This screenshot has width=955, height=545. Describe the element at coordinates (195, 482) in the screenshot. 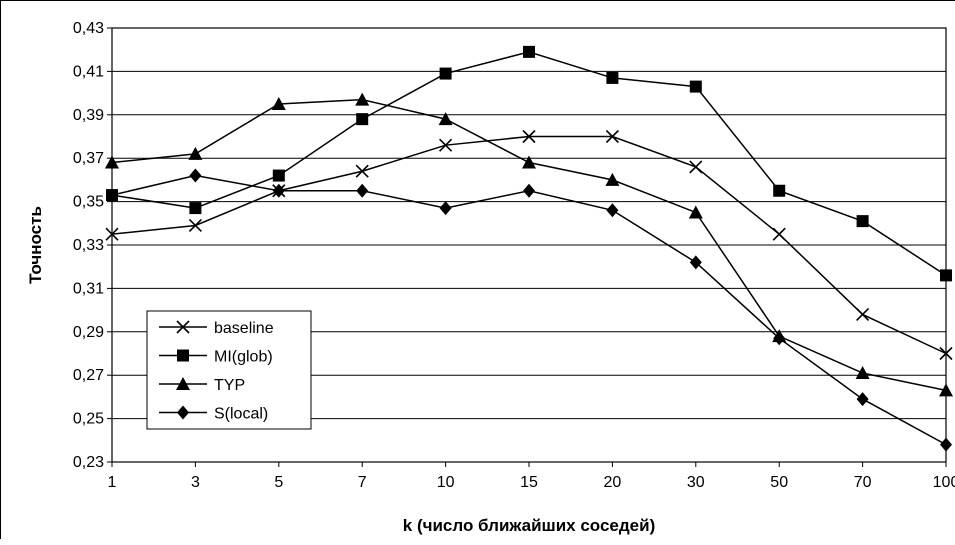

I see `x-tick-label: 3` at that location.